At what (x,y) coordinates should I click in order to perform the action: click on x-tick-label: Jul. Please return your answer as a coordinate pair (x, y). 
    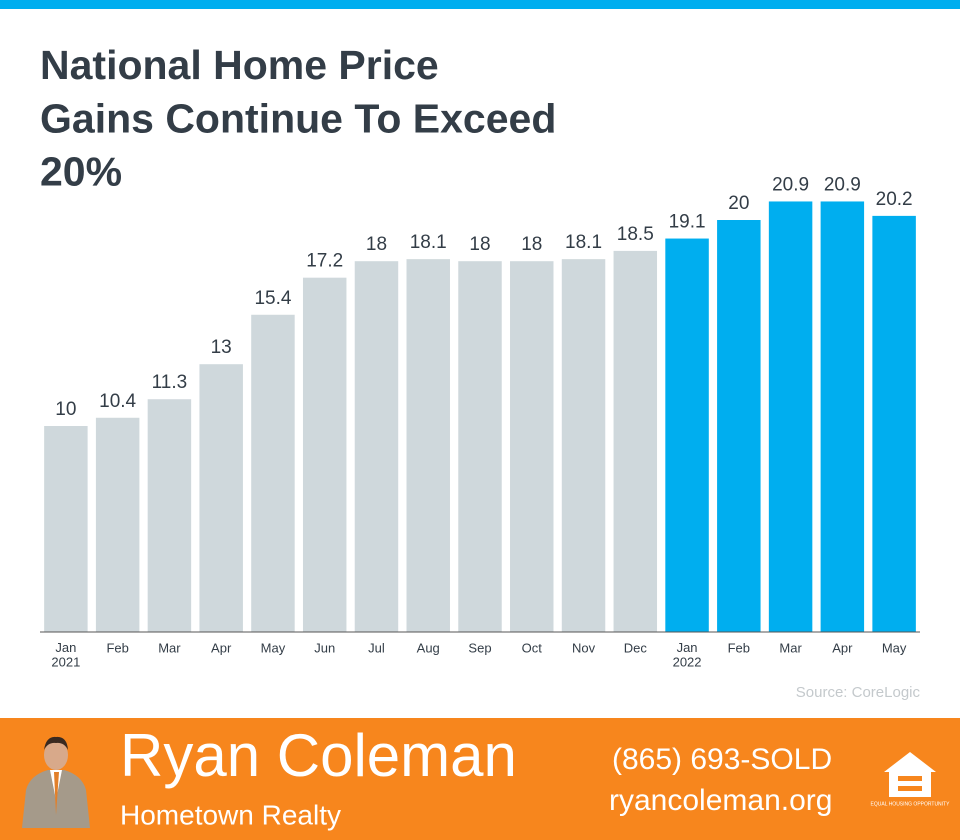
    Looking at the image, I should click on (376, 647).